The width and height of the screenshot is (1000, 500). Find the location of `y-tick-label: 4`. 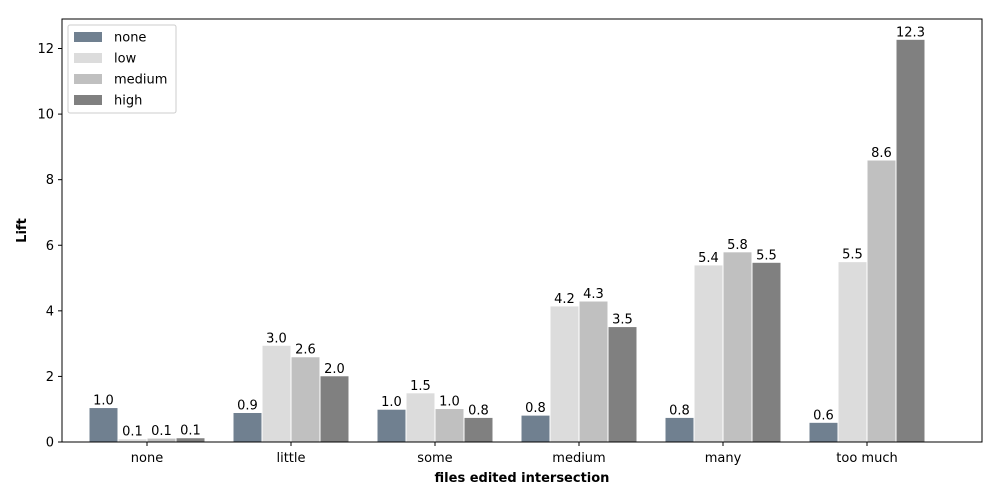

y-tick-label: 4 is located at coordinates (50, 311).